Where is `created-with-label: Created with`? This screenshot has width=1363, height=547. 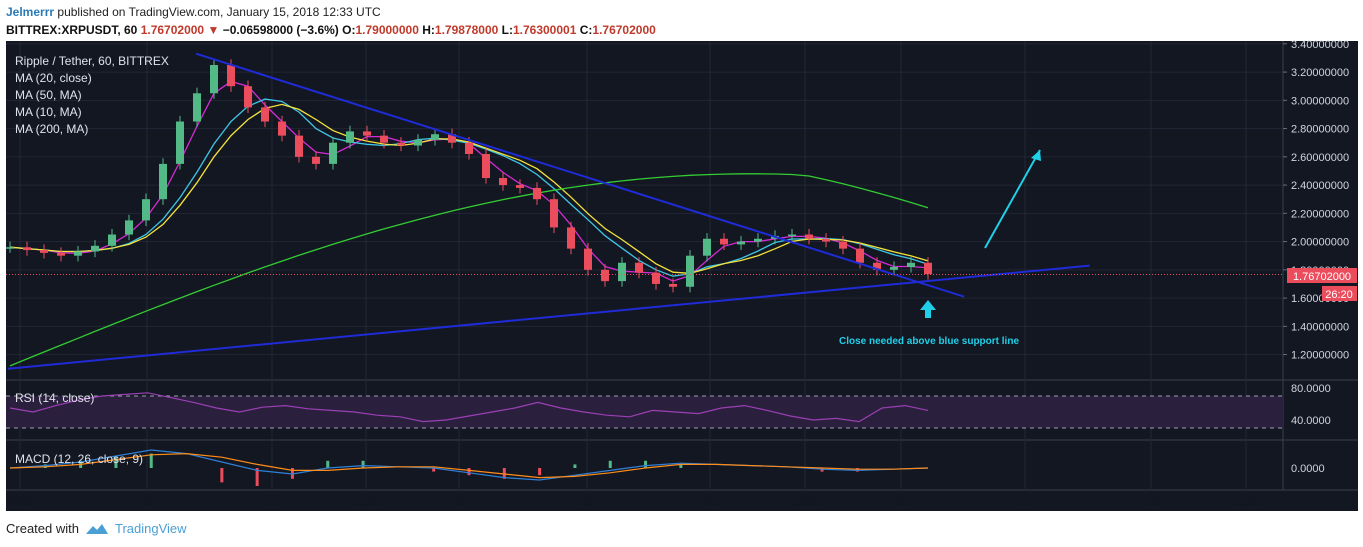 created-with-label: Created with is located at coordinates (42, 528).